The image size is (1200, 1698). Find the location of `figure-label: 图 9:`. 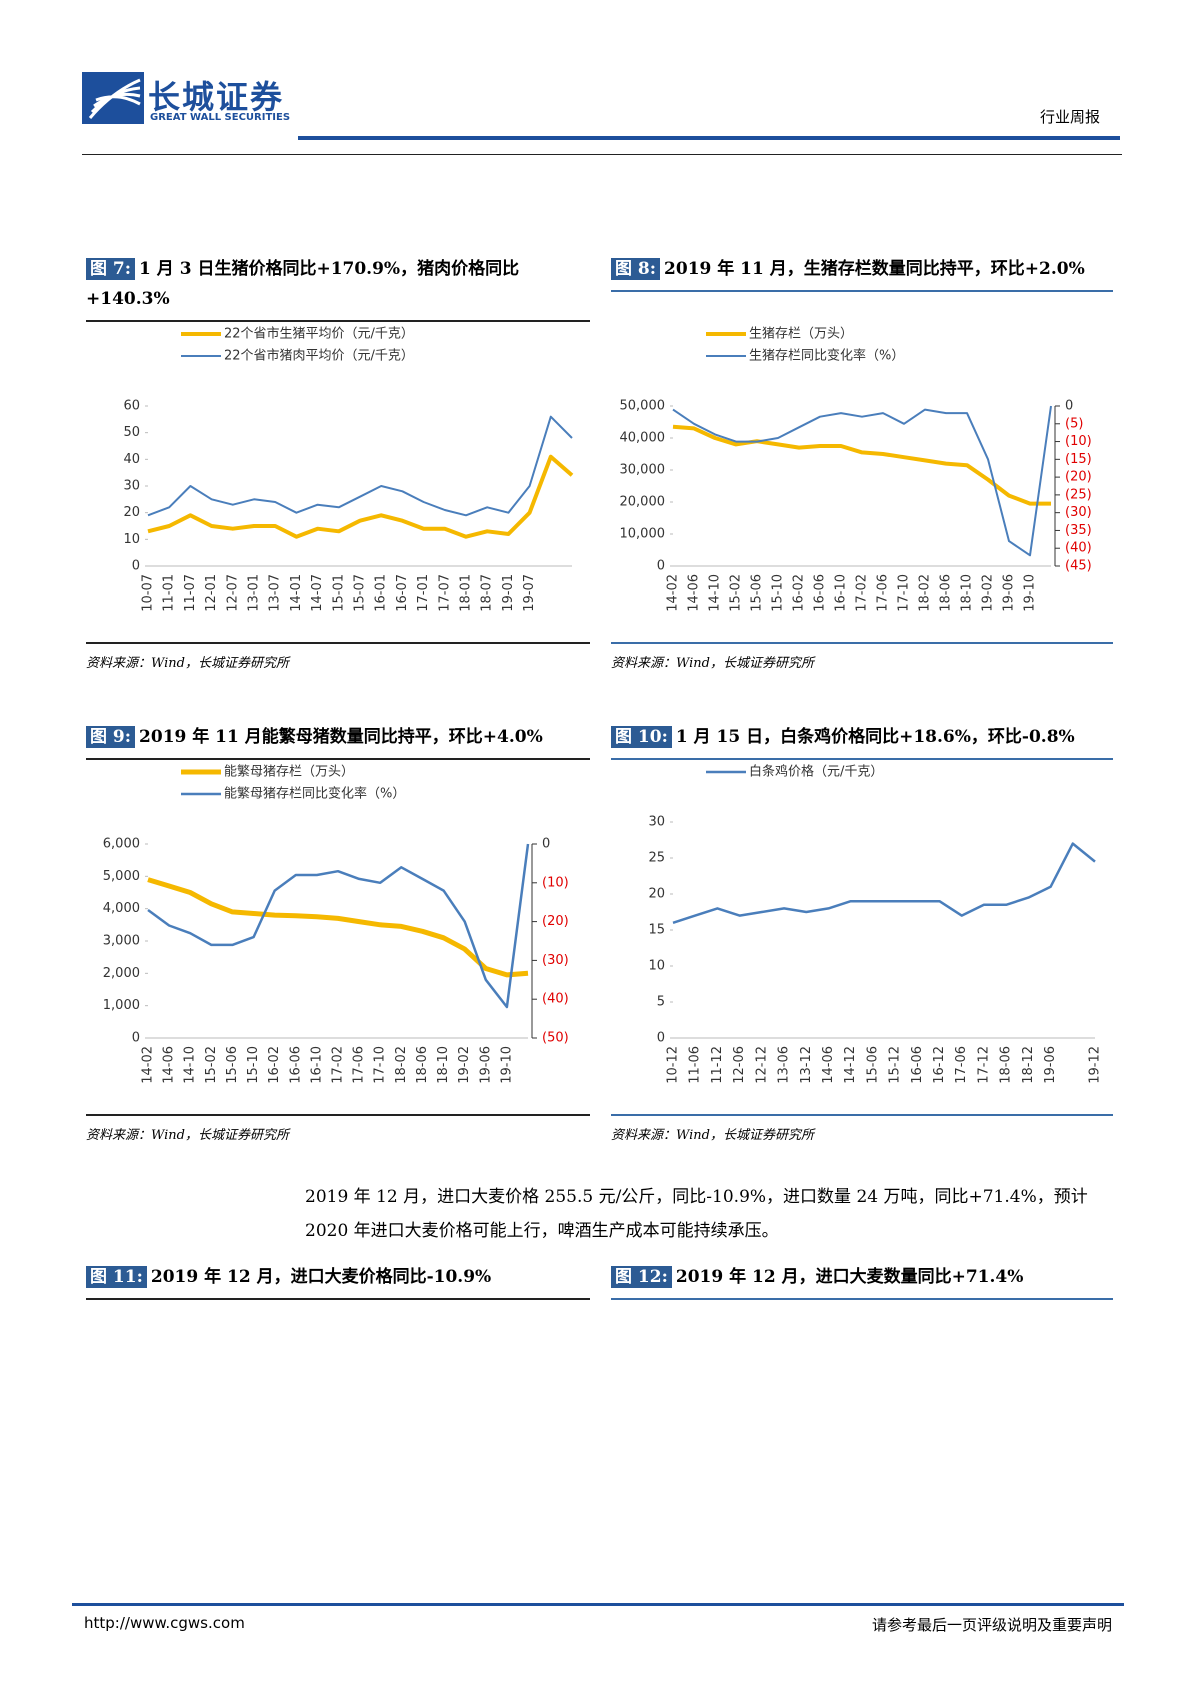

figure-label: 图 9: is located at coordinates (111, 737).